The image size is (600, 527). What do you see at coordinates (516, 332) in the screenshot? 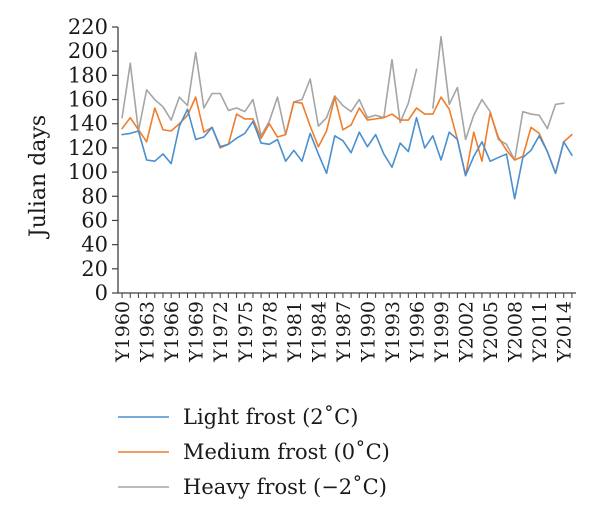
I see `x-tick-label: Y2008` at bounding box center [516, 332].